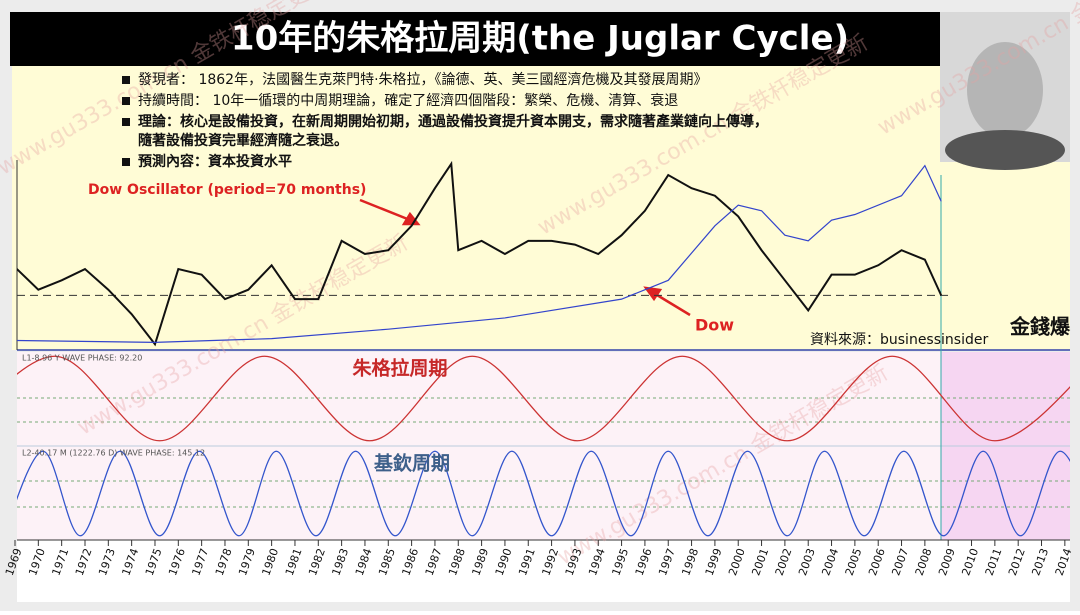  What do you see at coordinates (215, 161) in the screenshot?
I see `note-text: 預測內容：資本投資水平` at bounding box center [215, 161].